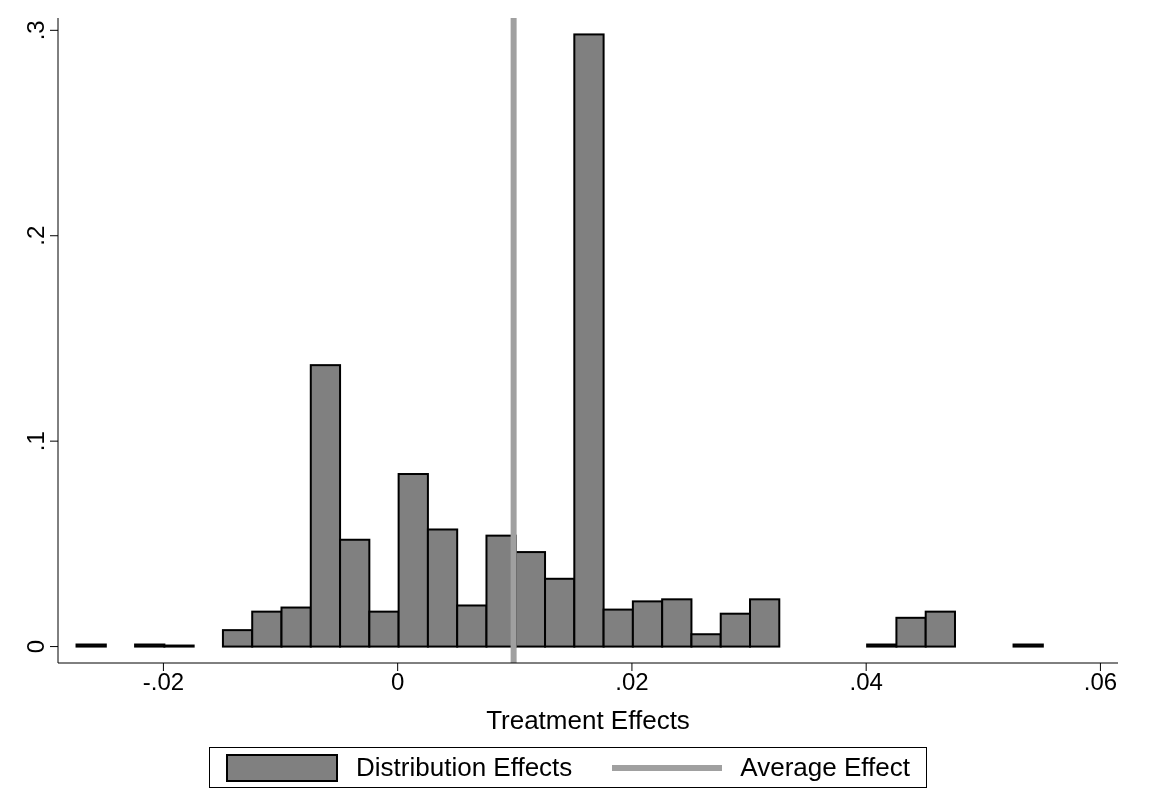 Image resolution: width=1153 pixels, height=807 pixels. What do you see at coordinates (866, 682) in the screenshot?
I see `x-tick-label: .04` at bounding box center [866, 682].